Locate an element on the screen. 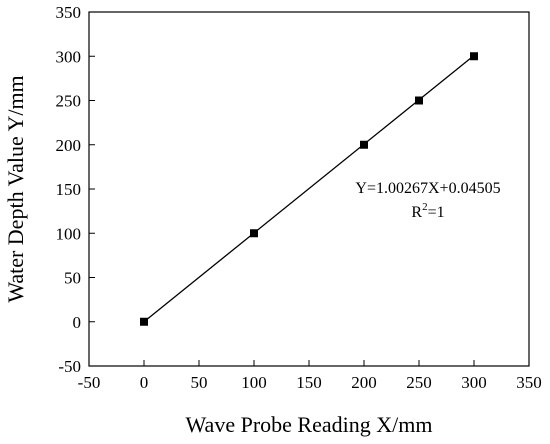 The height and width of the screenshot is (444, 550). r-squared-annotation: R2=1 is located at coordinates (427, 211).